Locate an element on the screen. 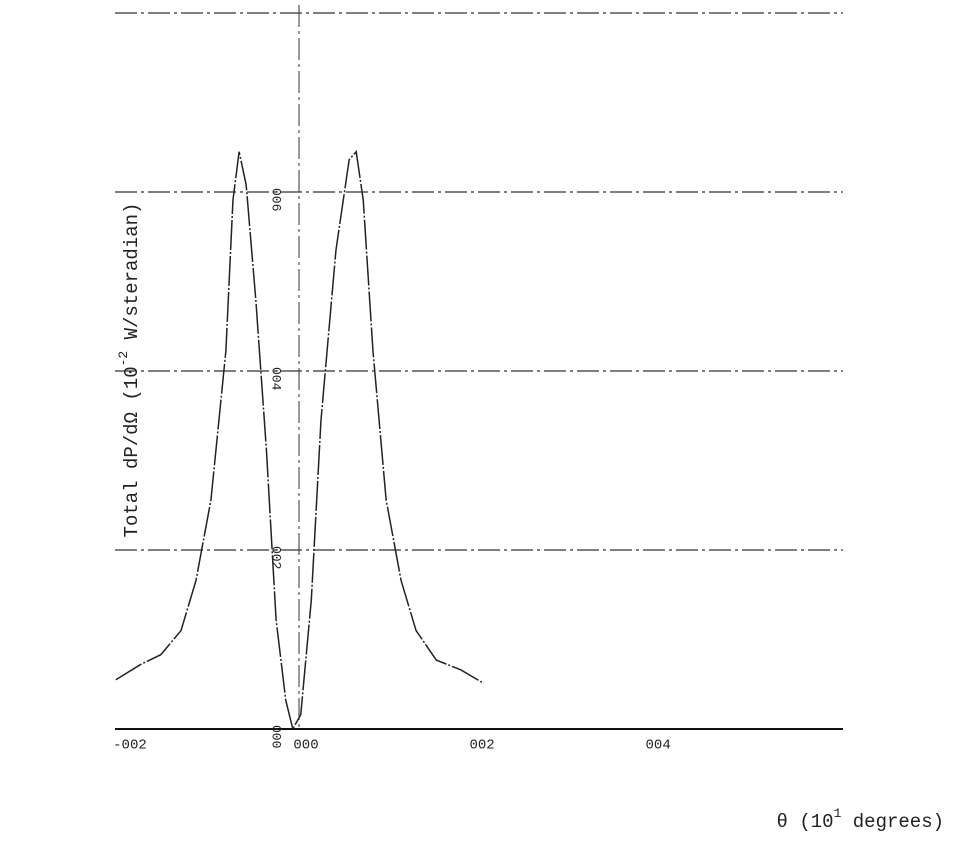  y-label-sup: -2 is located at coordinates (123, 359).